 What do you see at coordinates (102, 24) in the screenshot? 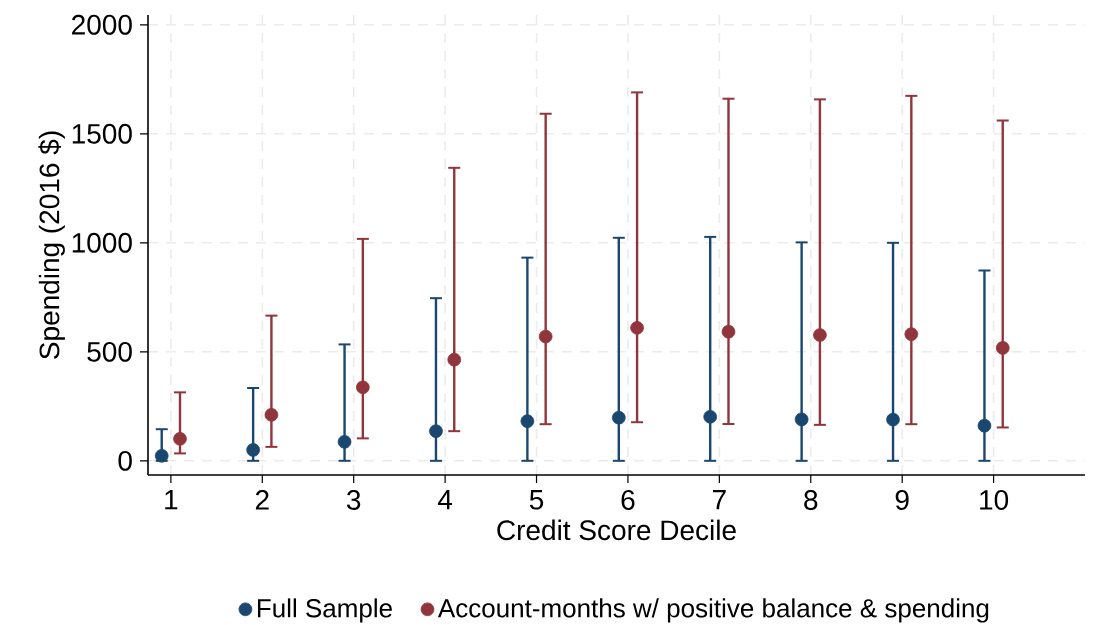
I see `y-tick-label: 2000` at bounding box center [102, 24].